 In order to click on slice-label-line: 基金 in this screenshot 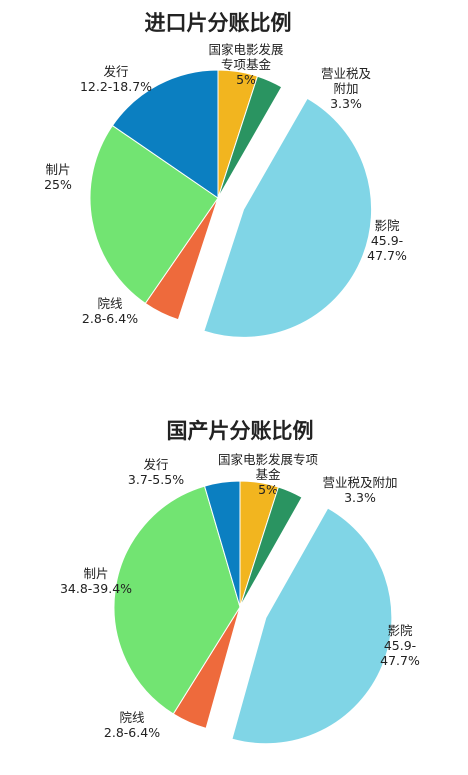, I will do `click(268, 474)`.